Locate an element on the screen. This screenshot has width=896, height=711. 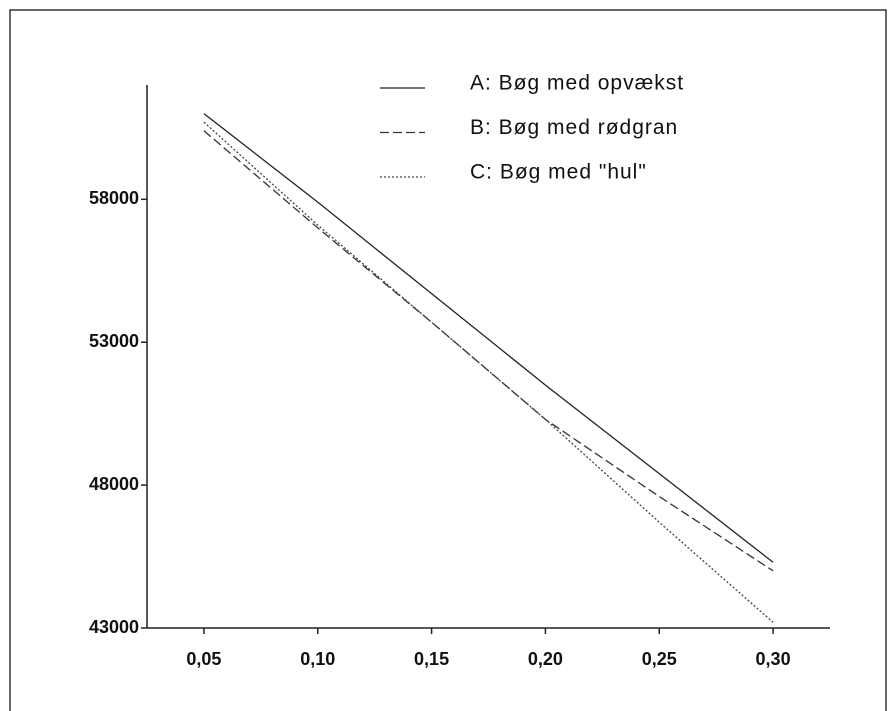
legend-label: C: Bøg med "hul" is located at coordinates (558, 172).